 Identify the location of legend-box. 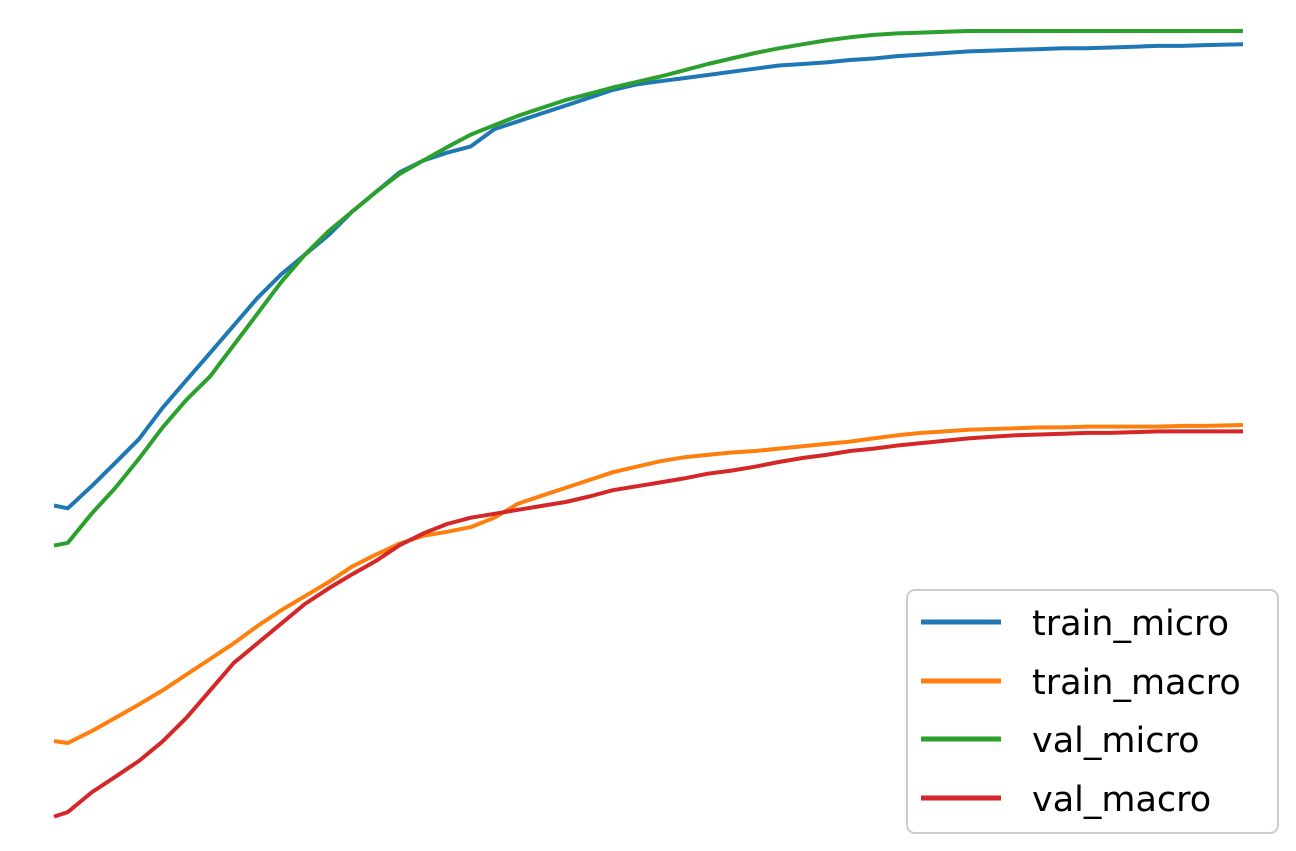
(1092, 711).